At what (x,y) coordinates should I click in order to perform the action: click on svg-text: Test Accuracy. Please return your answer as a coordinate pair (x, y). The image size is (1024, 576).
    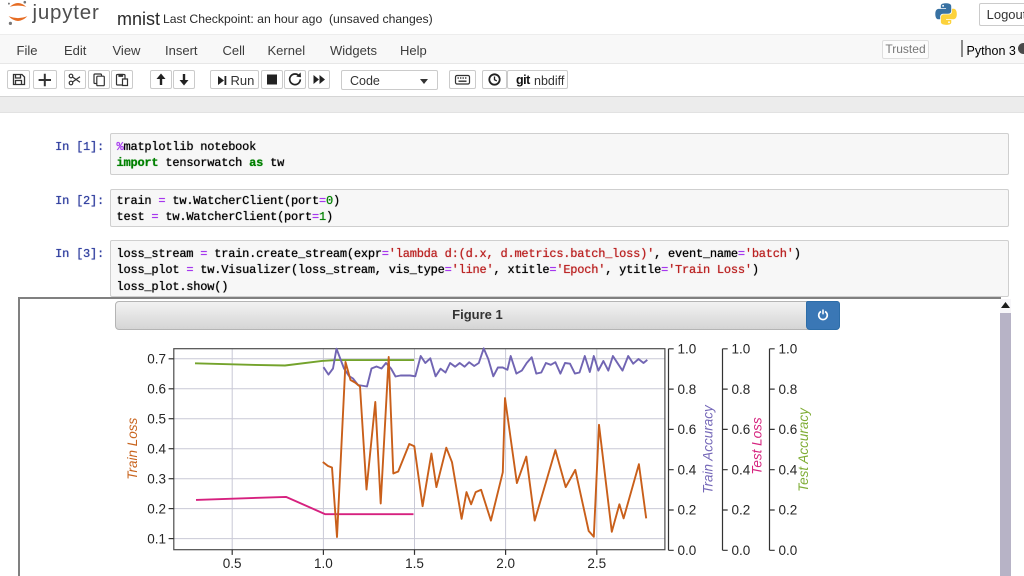
    Looking at the image, I should click on (803, 449).